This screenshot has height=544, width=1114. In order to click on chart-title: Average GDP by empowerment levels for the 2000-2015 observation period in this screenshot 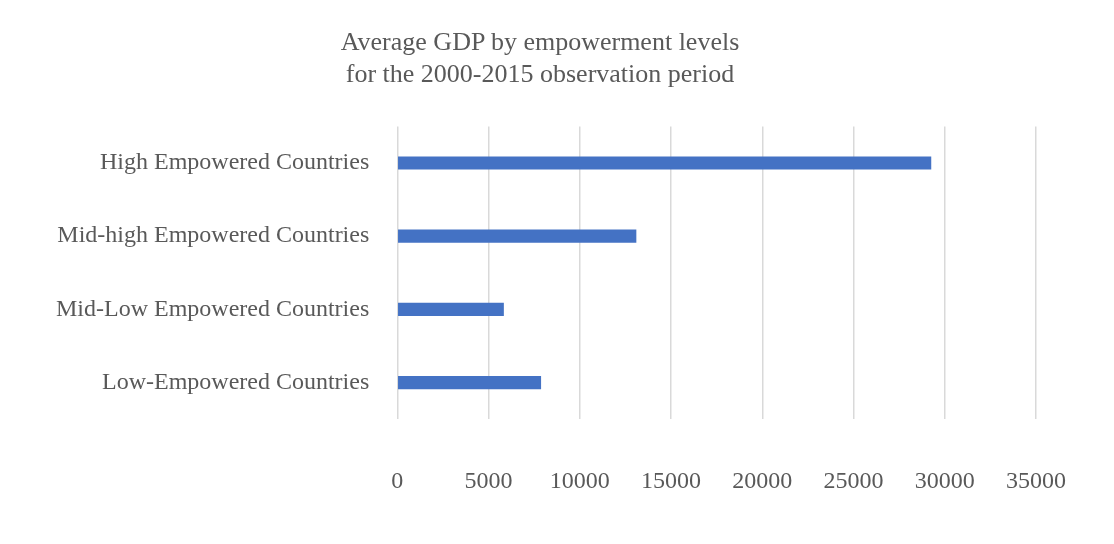, I will do `click(540, 57)`.